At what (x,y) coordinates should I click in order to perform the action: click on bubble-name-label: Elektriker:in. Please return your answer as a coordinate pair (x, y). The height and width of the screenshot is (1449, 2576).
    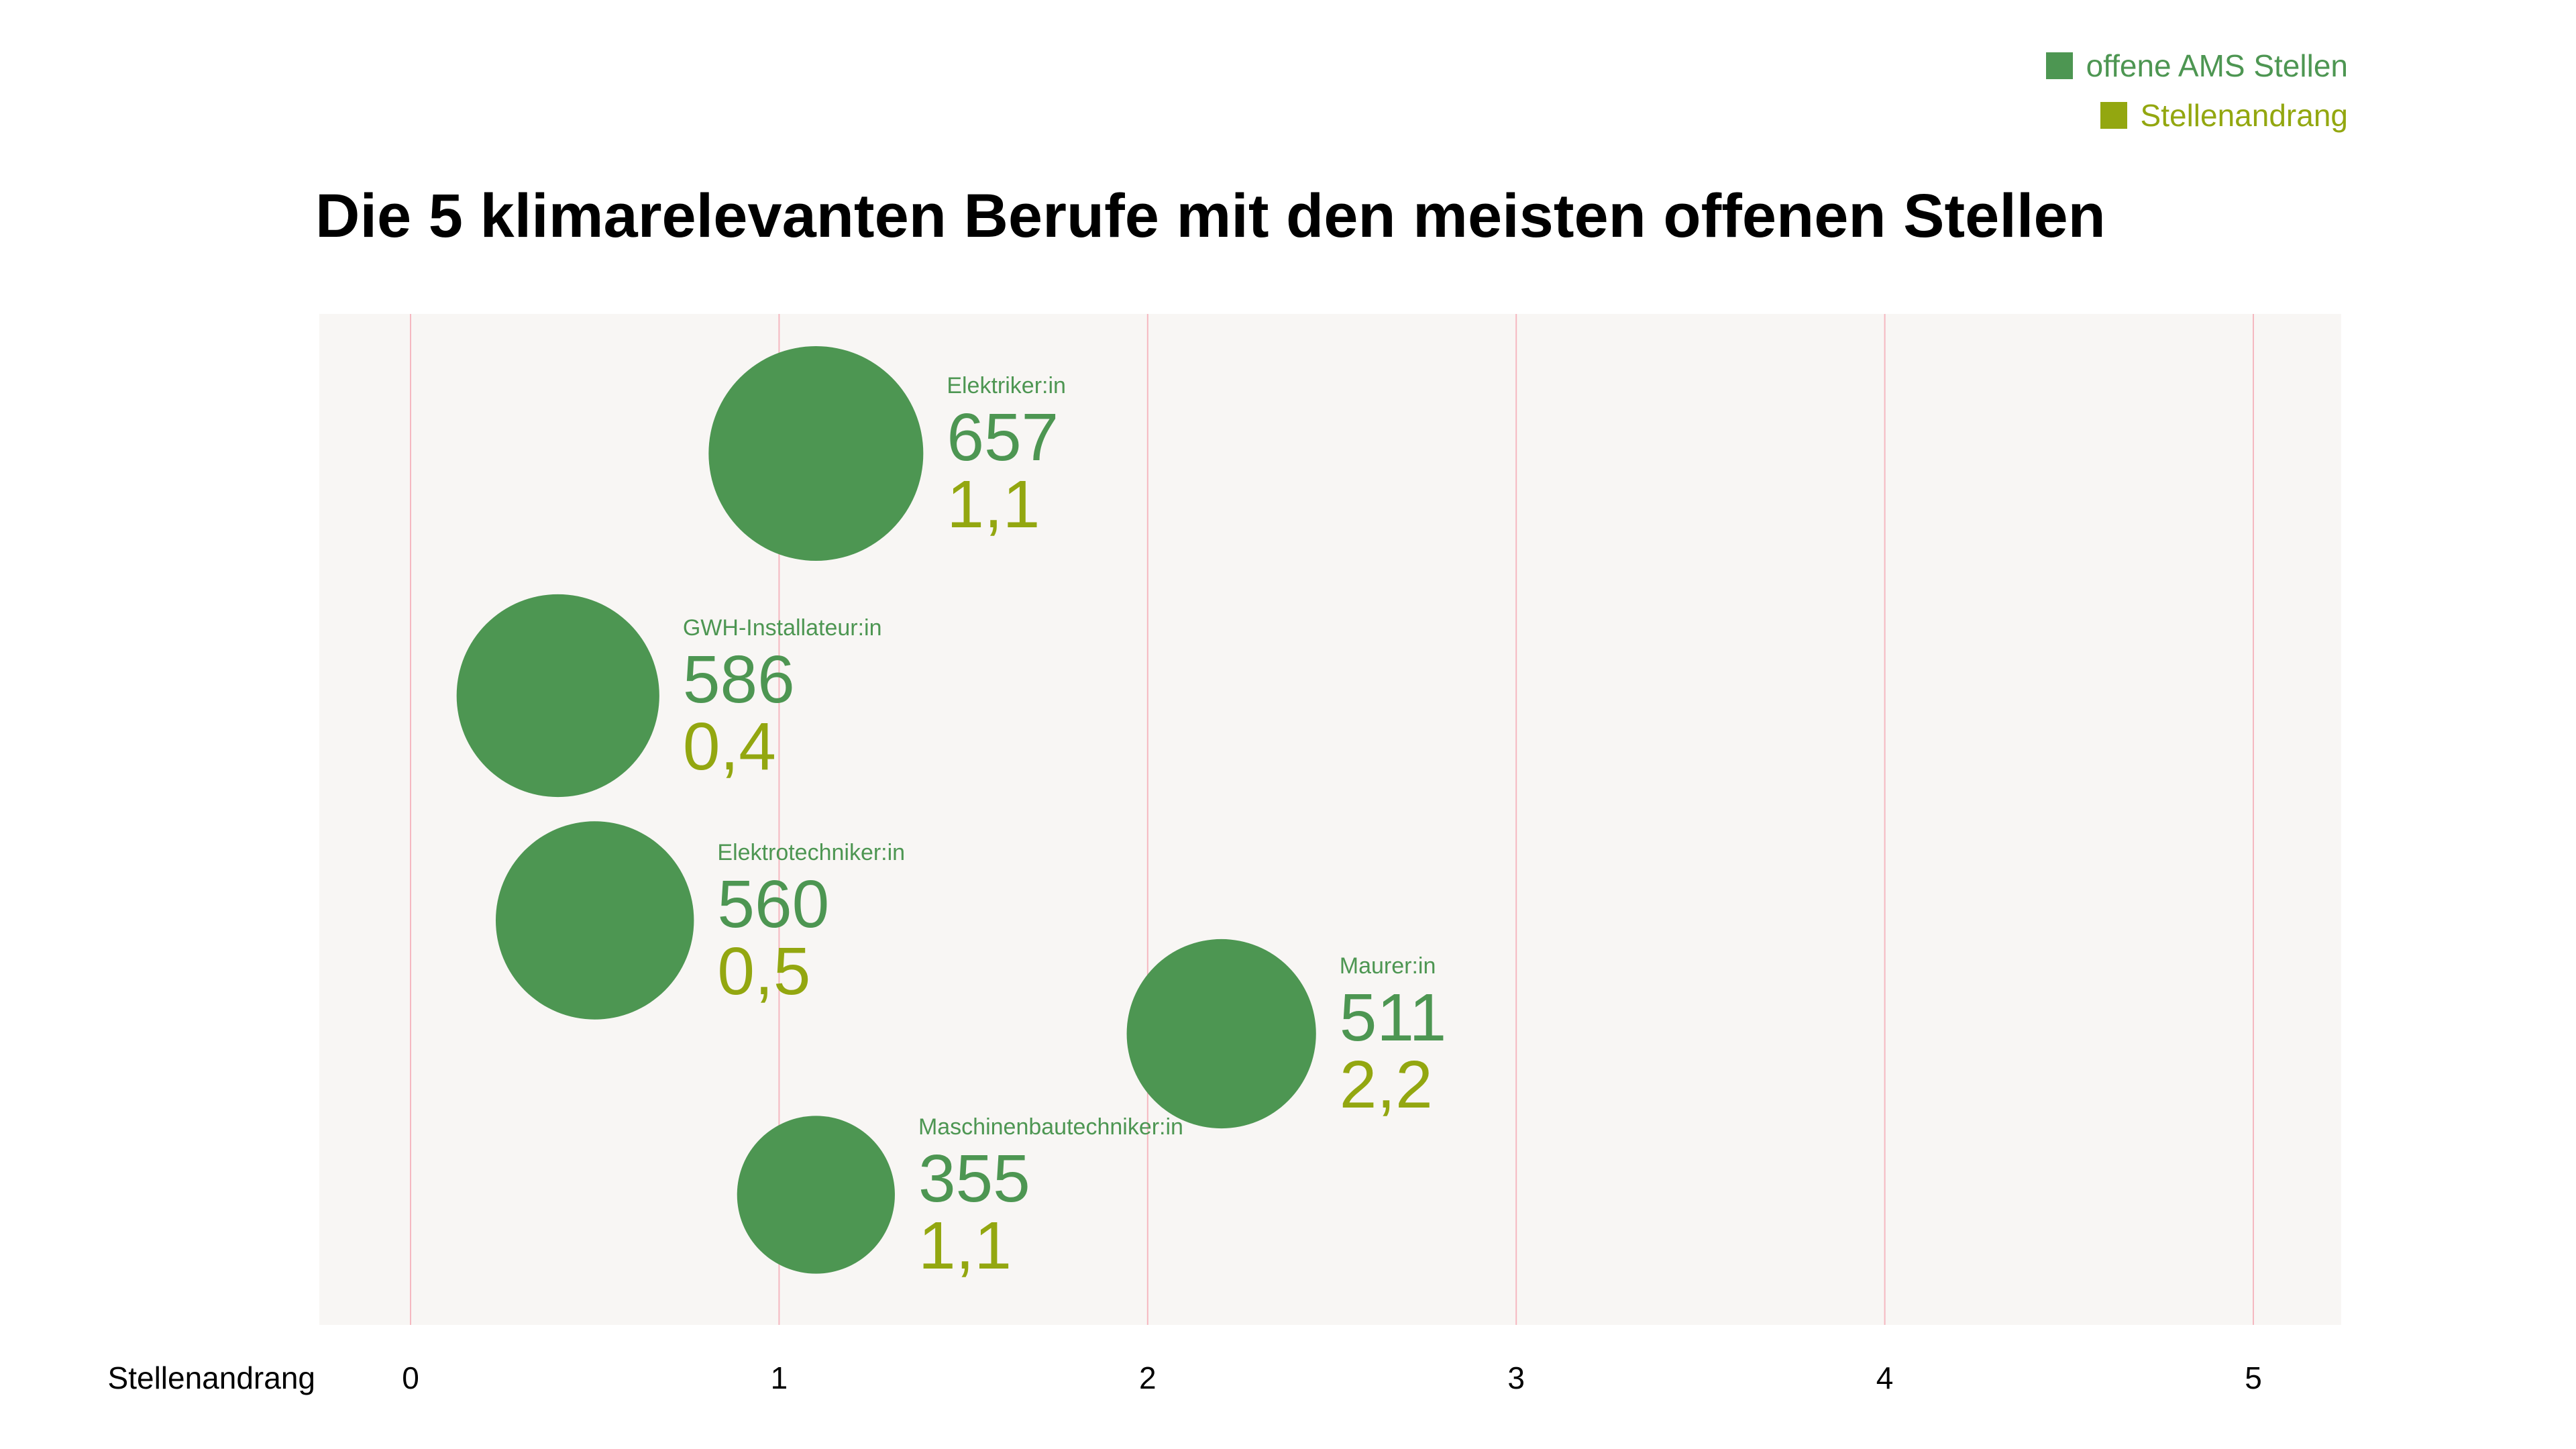
    Looking at the image, I should click on (1006, 385).